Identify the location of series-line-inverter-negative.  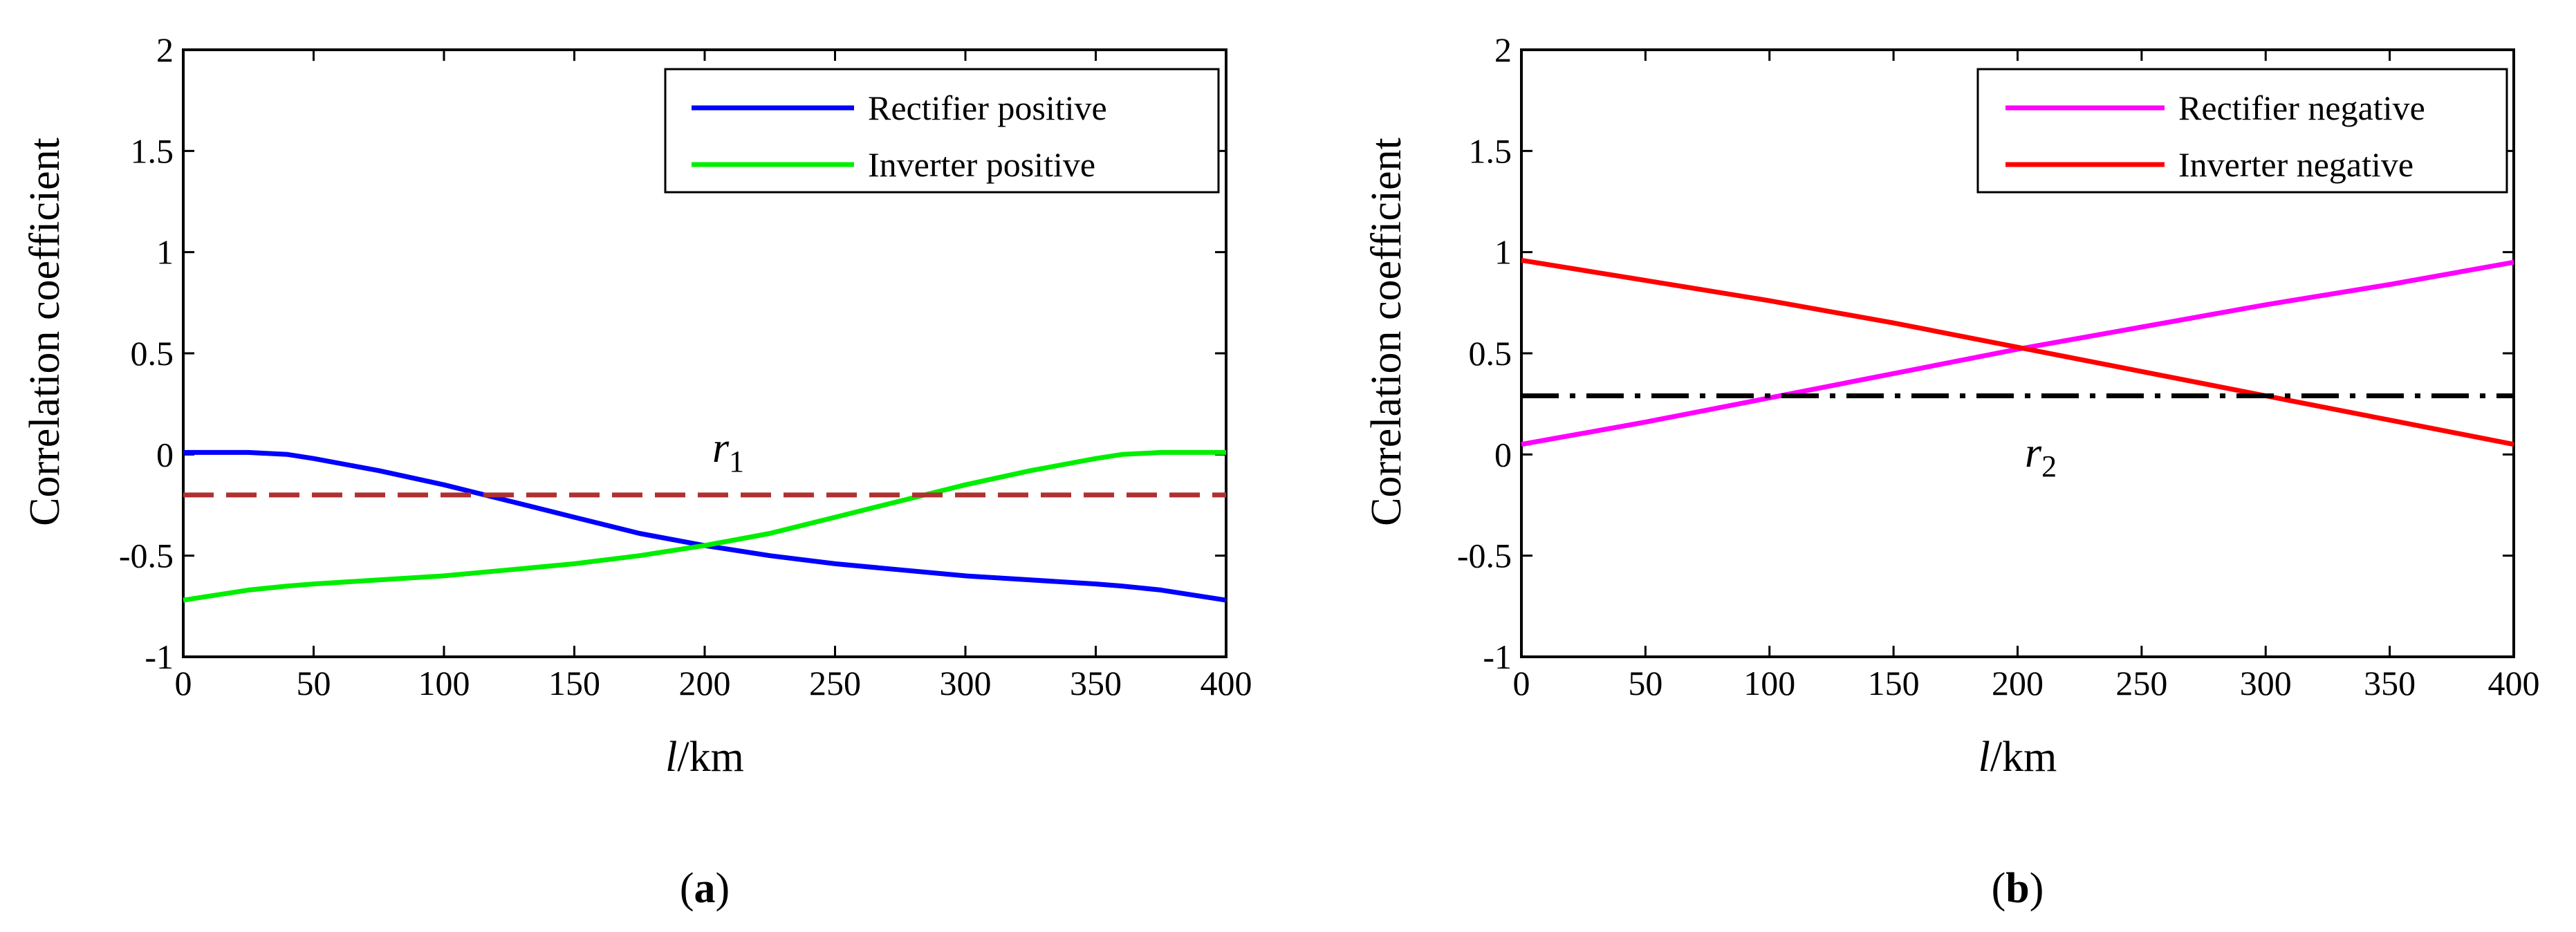
(2017, 352).